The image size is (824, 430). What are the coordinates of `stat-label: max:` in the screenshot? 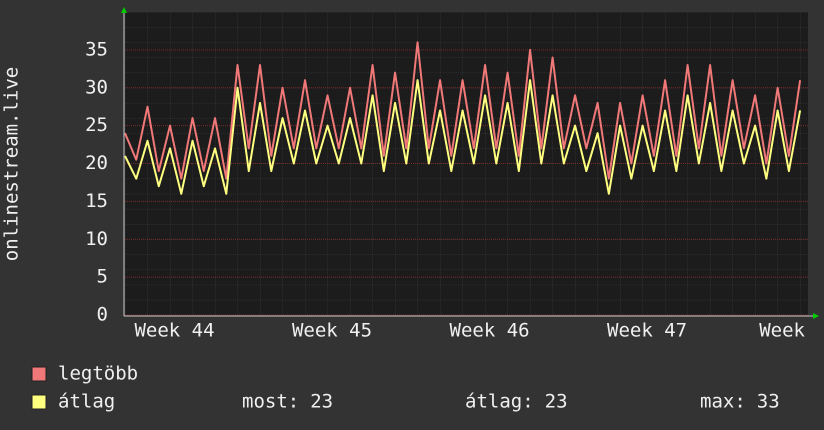 It's located at (723, 402).